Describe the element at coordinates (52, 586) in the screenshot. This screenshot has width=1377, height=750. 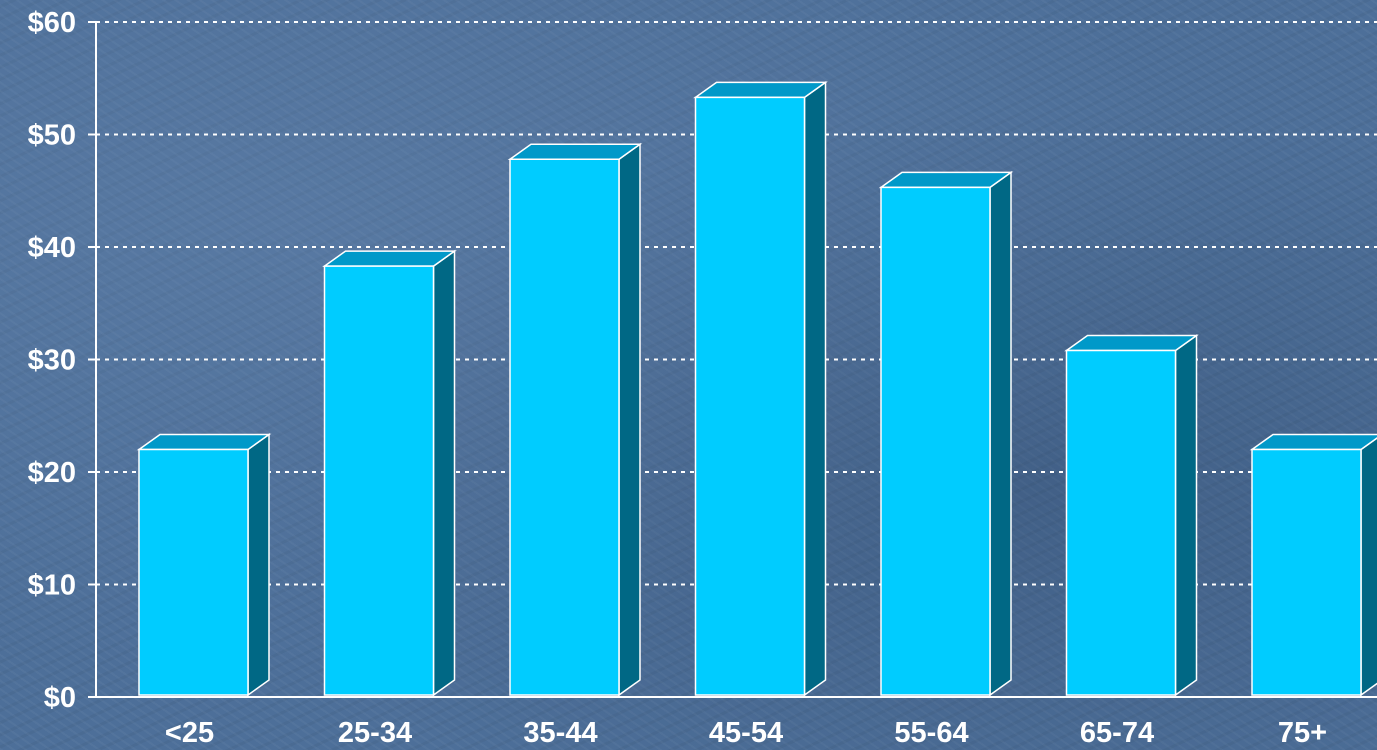
I see `y-tick-label: $10` at that location.